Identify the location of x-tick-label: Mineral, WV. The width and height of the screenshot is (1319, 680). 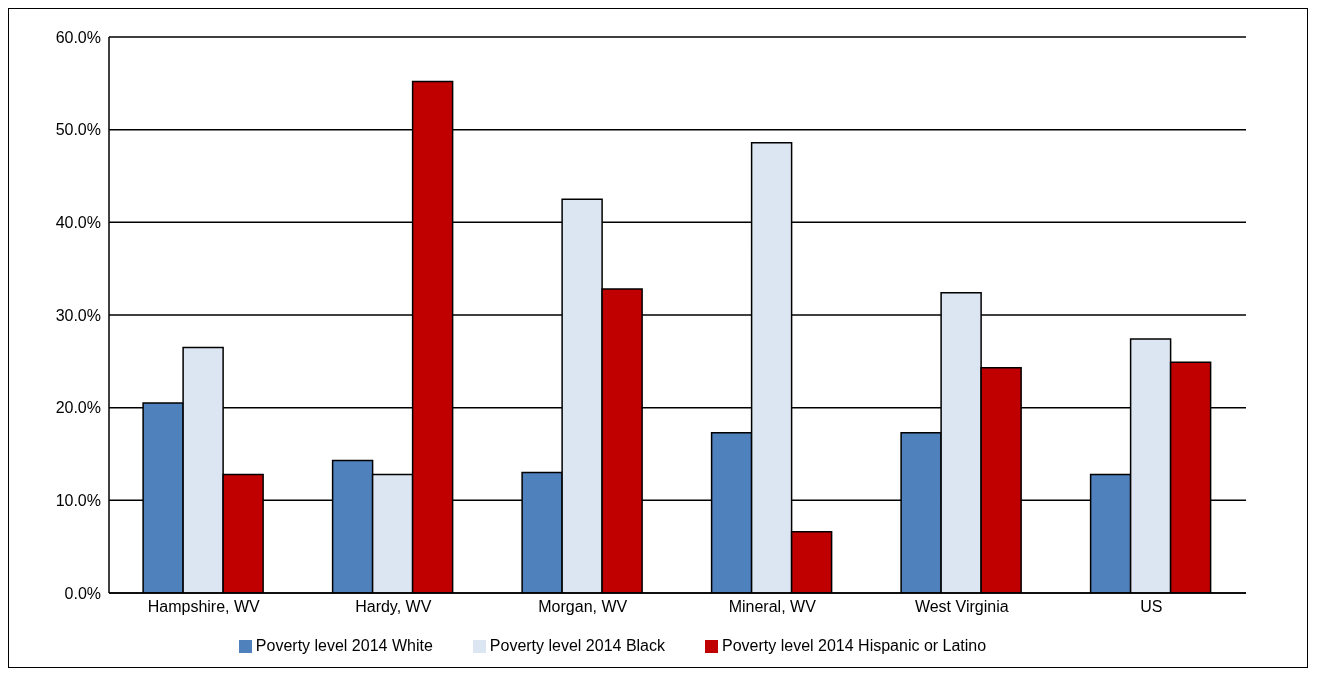
(772, 607).